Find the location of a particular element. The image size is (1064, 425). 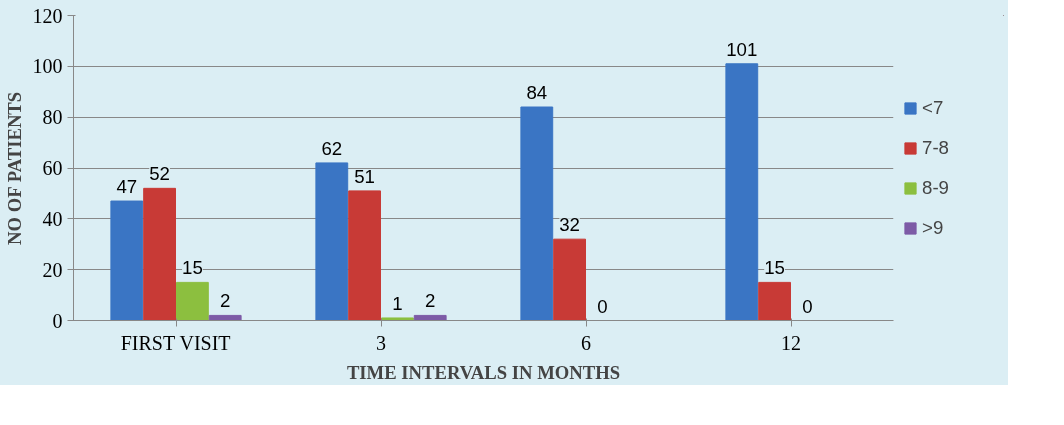

x-tick-label: 3 is located at coordinates (381, 342).